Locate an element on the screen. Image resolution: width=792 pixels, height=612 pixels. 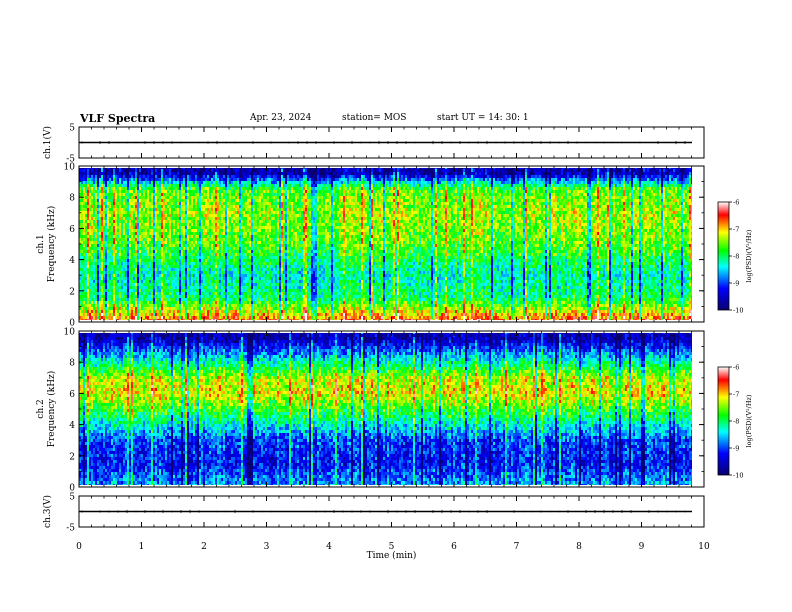
x-tick-label: 1 is located at coordinates (142, 547).